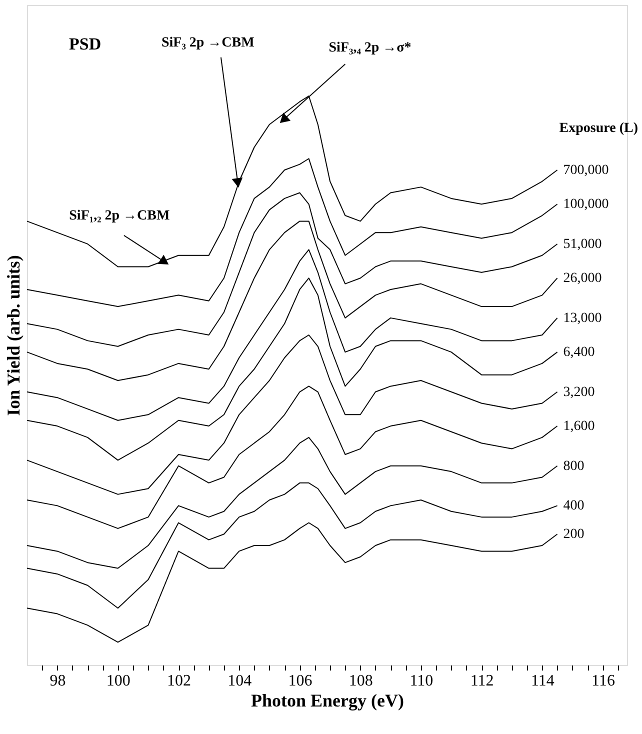 The height and width of the screenshot is (734, 642). I want to click on series-label: 26,000, so click(582, 278).